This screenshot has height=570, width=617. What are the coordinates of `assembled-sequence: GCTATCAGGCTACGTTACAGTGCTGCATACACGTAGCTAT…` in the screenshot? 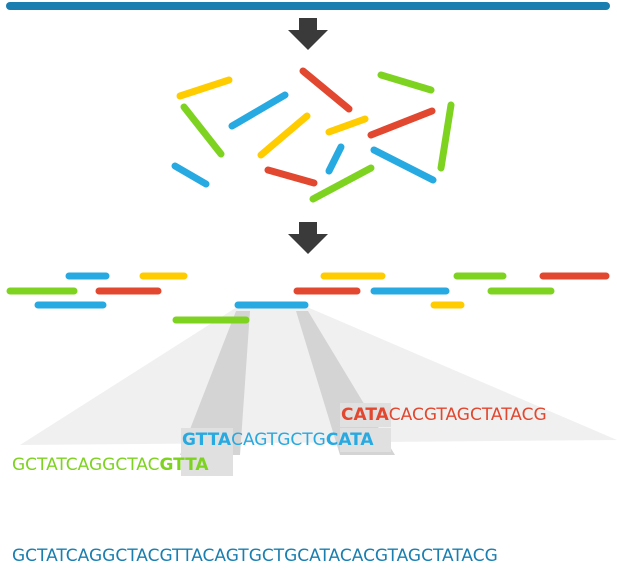 It's located at (255, 556).